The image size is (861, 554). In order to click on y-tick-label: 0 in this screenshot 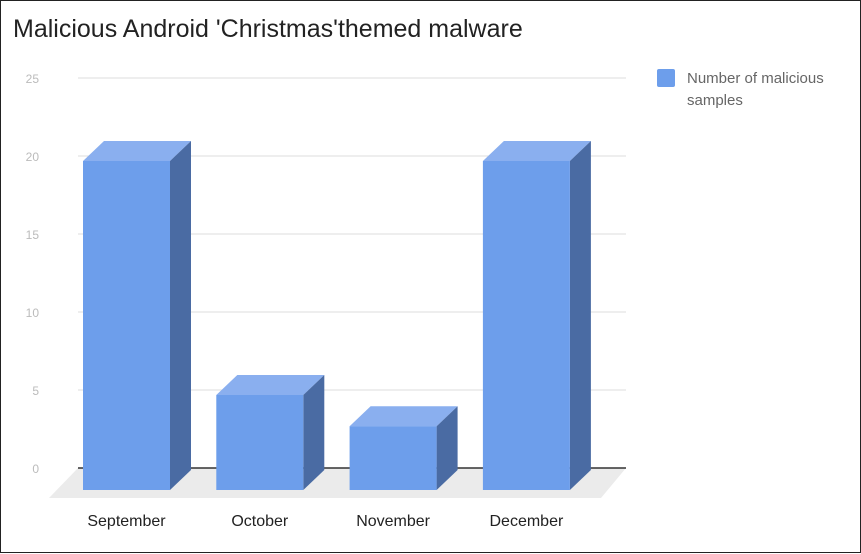, I will do `click(35, 469)`.